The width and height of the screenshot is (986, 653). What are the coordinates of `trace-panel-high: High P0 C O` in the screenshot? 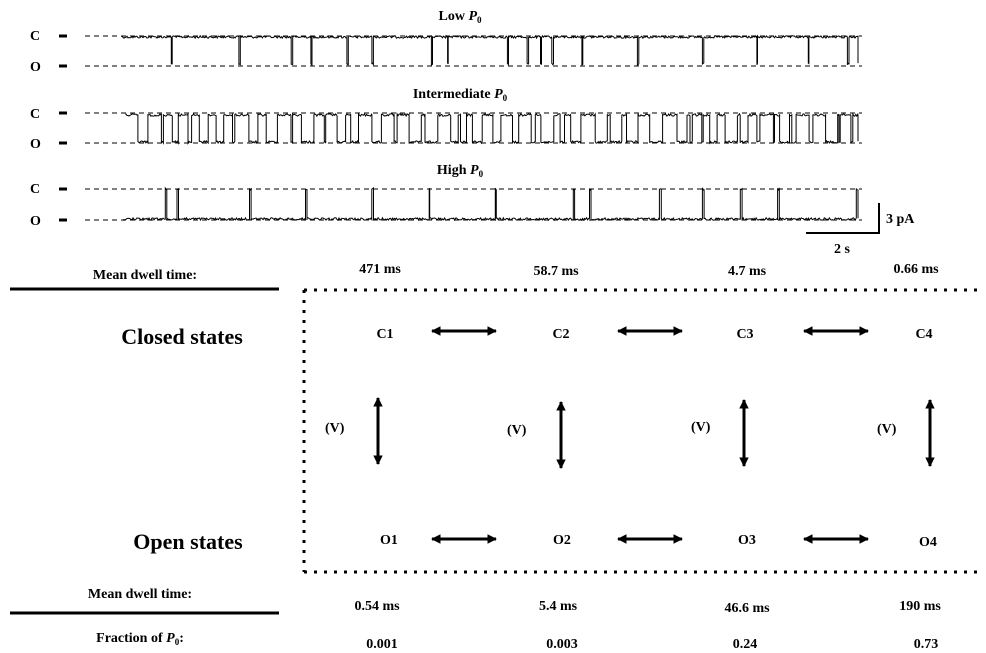 It's located at (446, 196).